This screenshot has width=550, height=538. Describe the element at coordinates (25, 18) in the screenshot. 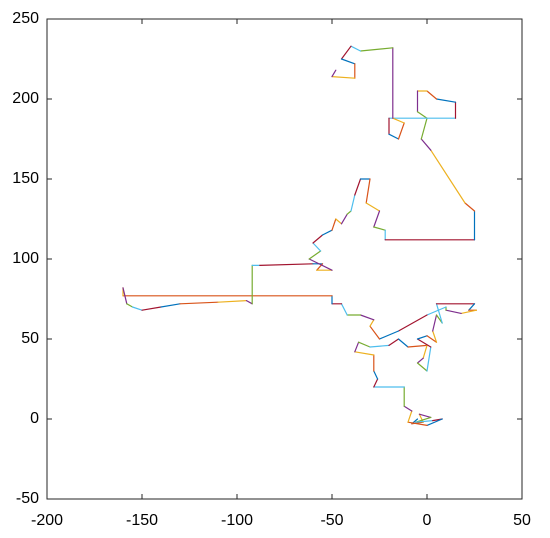

I see `y-tick-label: 250` at that location.